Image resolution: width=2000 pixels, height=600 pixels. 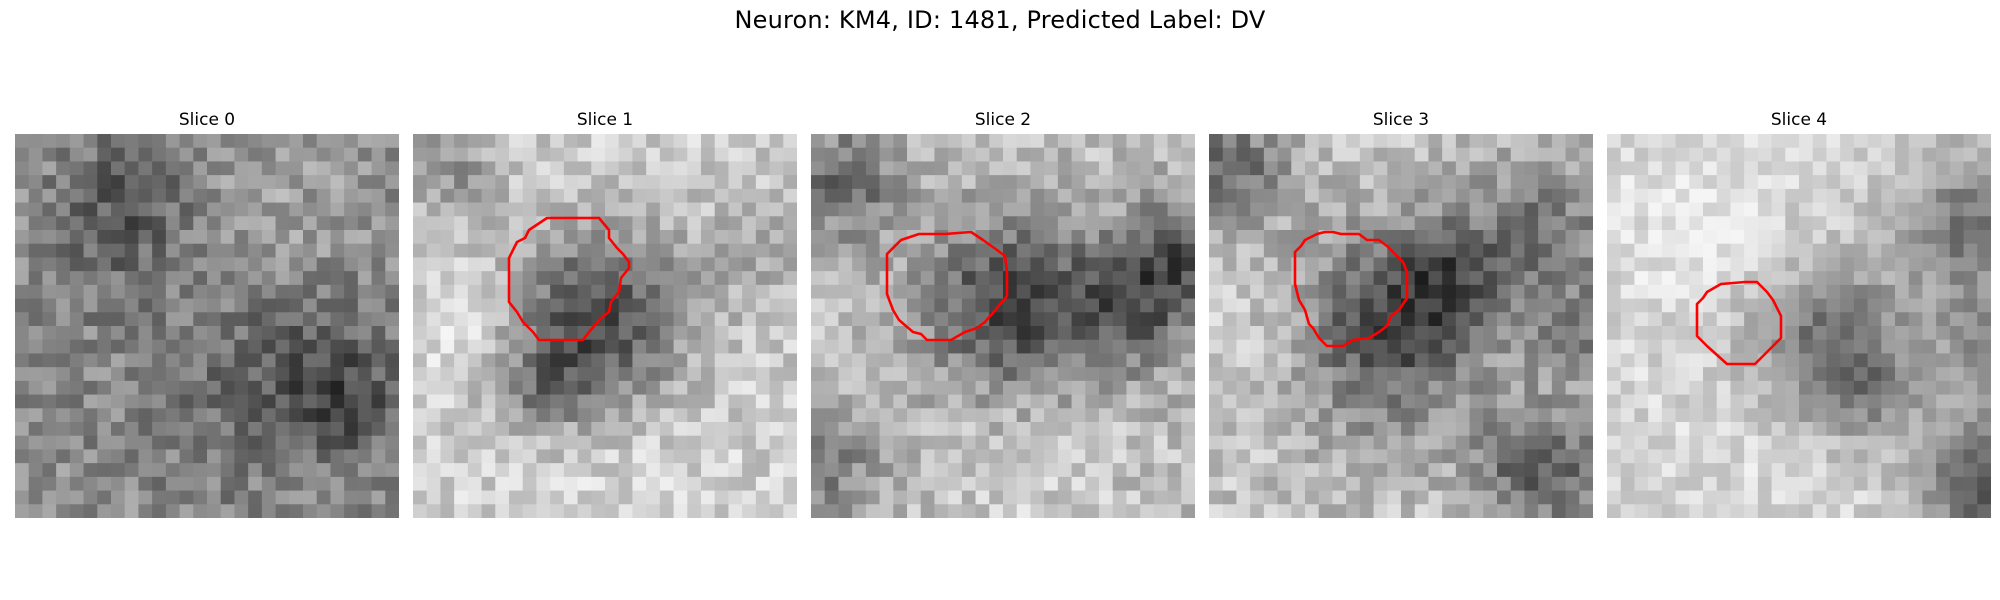 I want to click on slice-panel-1: Slice 1, so click(x=605, y=313).